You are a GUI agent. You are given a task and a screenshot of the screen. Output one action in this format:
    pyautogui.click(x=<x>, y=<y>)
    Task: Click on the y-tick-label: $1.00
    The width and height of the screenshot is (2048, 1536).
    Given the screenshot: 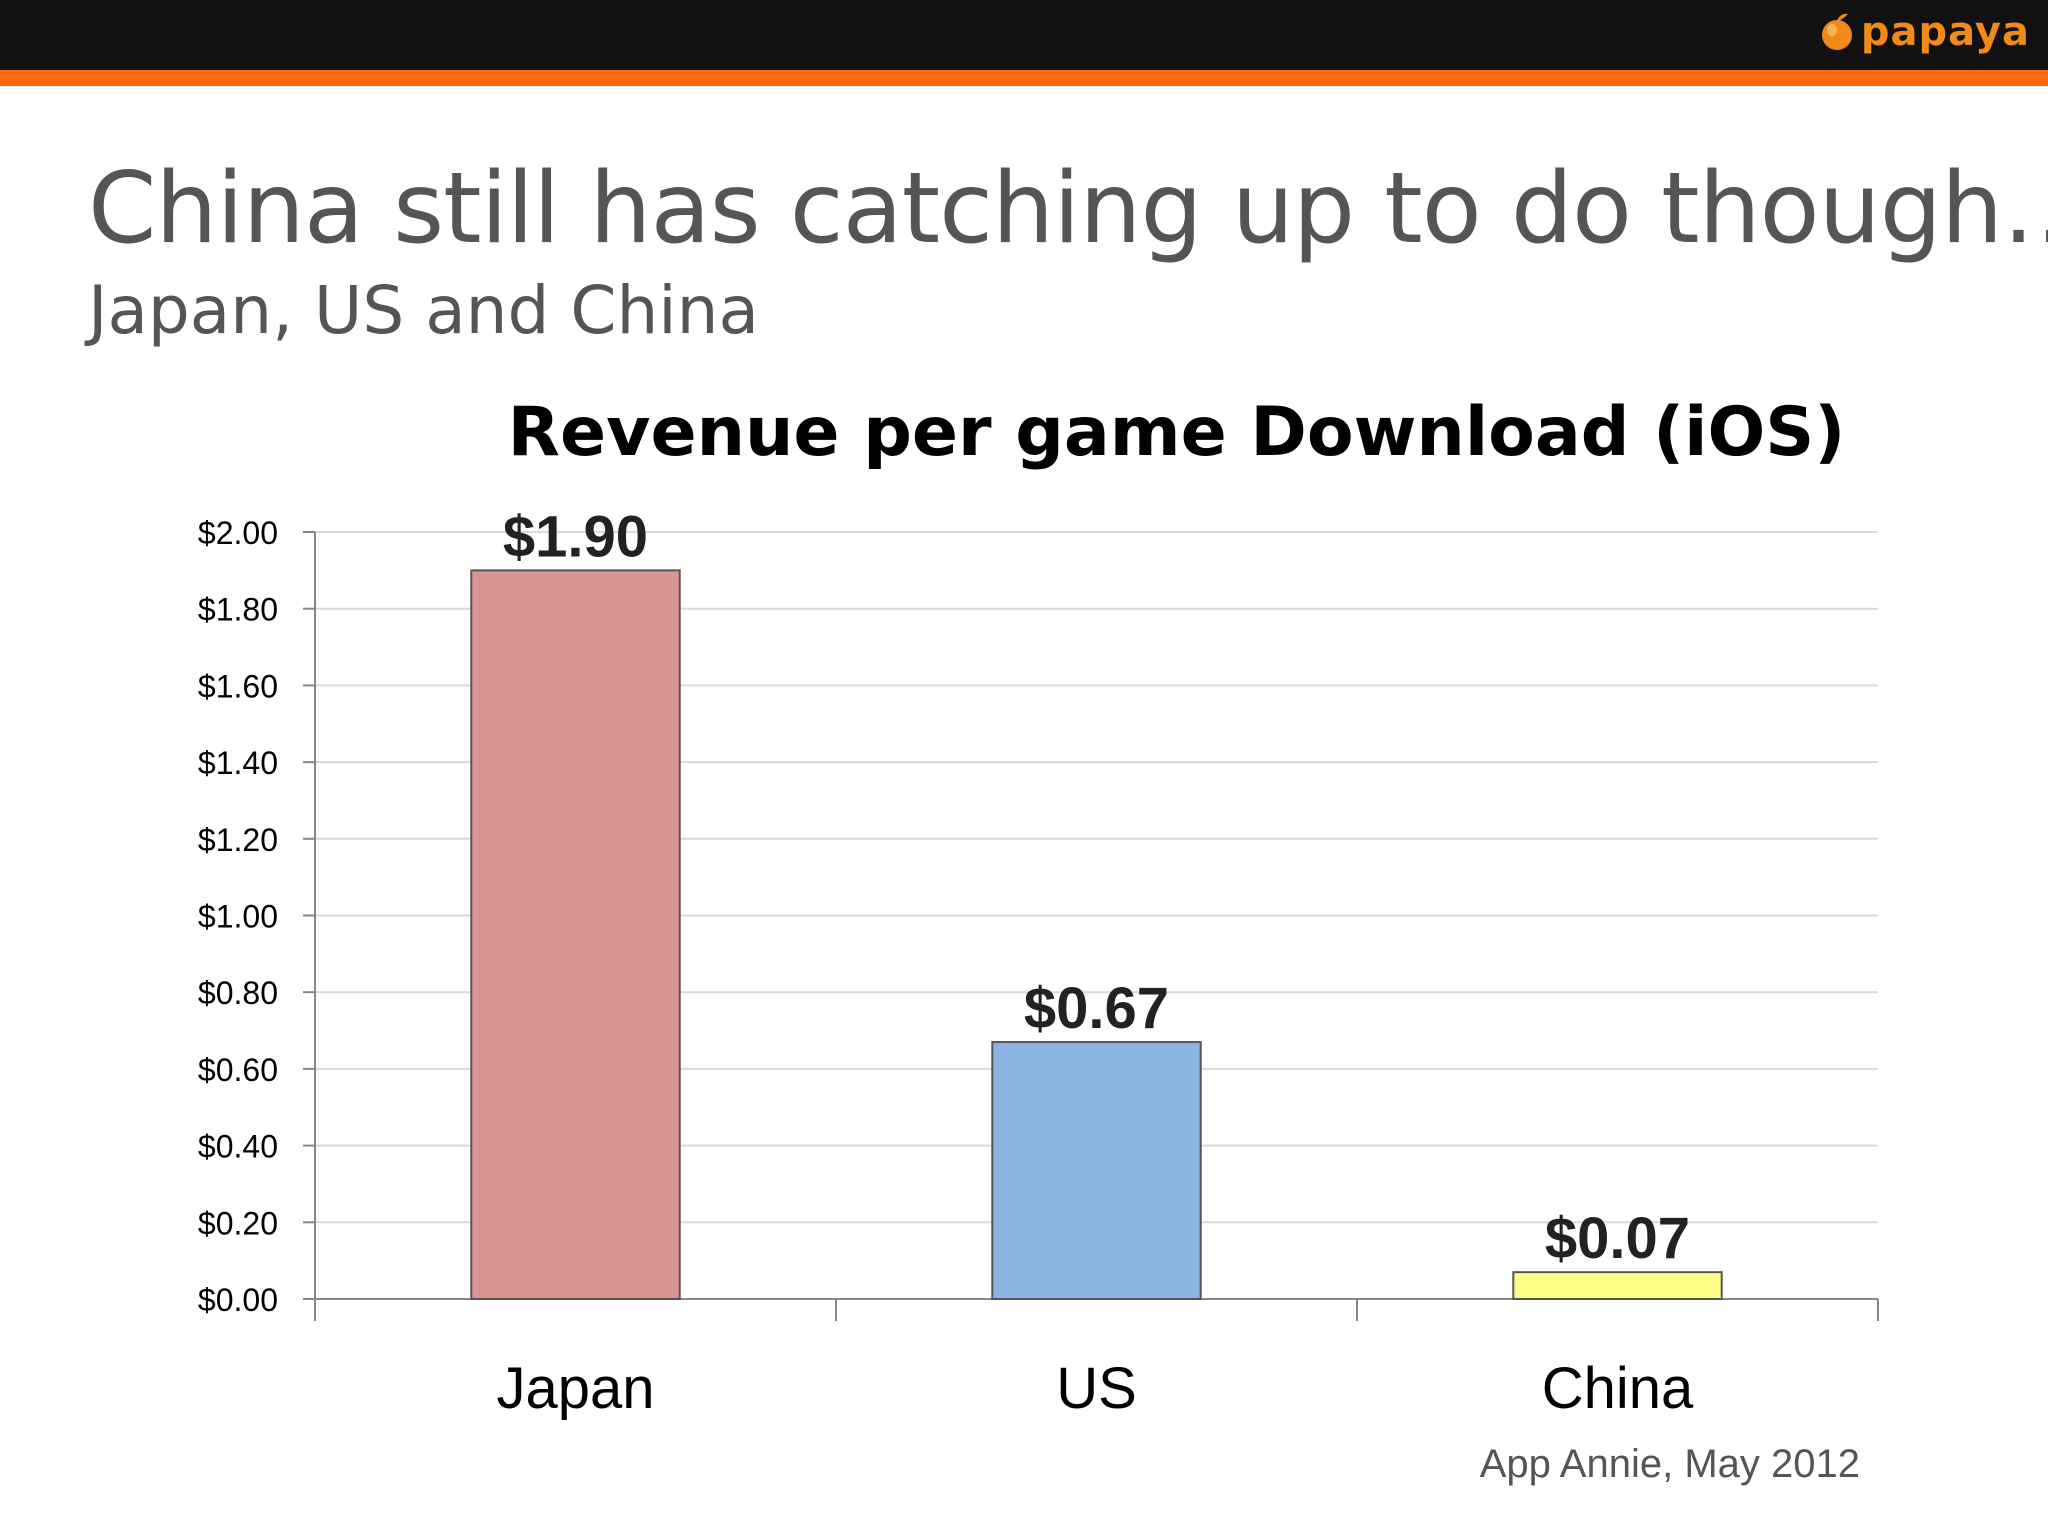 What is the action you would take?
    pyautogui.click(x=238, y=917)
    